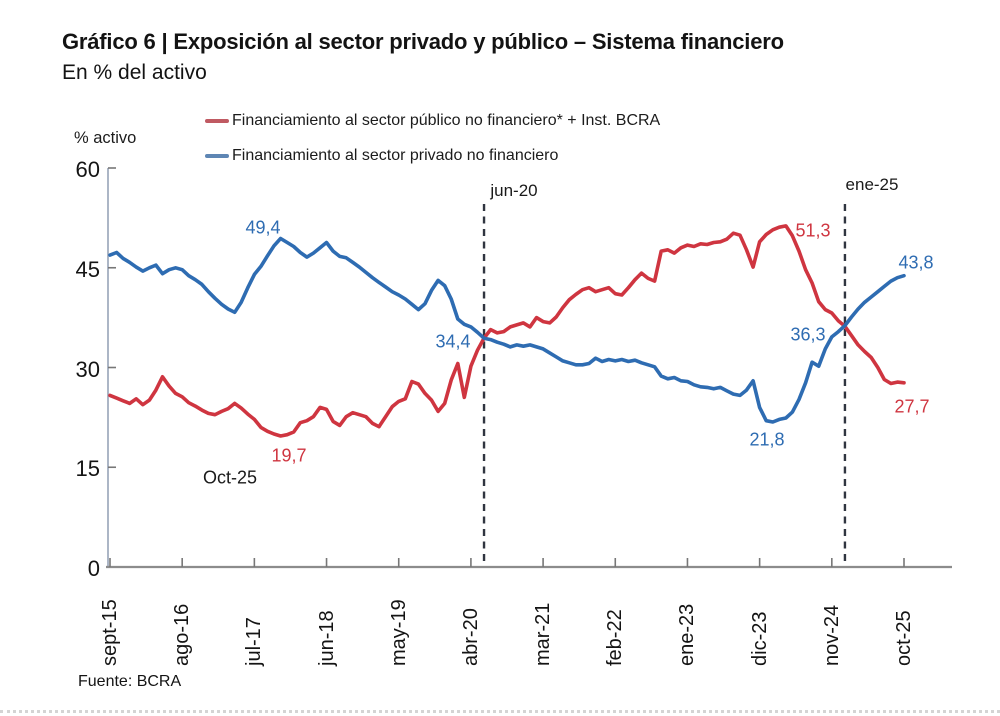  Describe the element at coordinates (767, 439) in the screenshot. I see `annotation-label-21-8: 21,8` at that location.